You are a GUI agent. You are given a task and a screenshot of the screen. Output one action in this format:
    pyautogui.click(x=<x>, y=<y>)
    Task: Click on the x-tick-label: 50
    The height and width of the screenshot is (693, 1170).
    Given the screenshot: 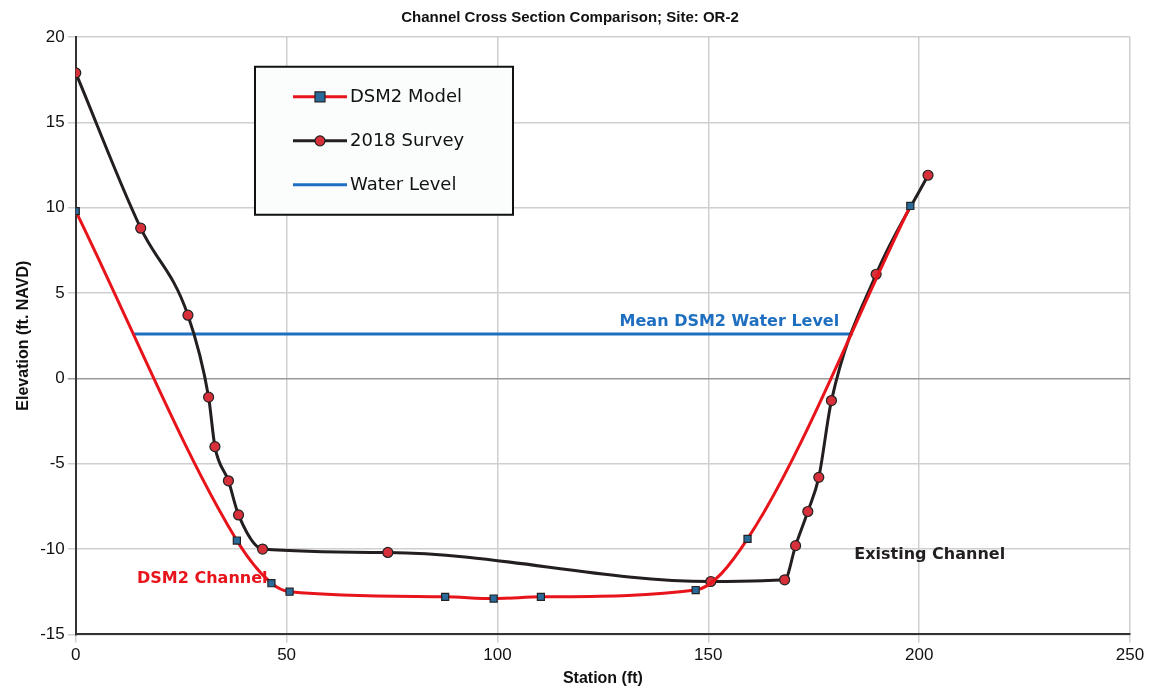 What is the action you would take?
    pyautogui.click(x=287, y=655)
    